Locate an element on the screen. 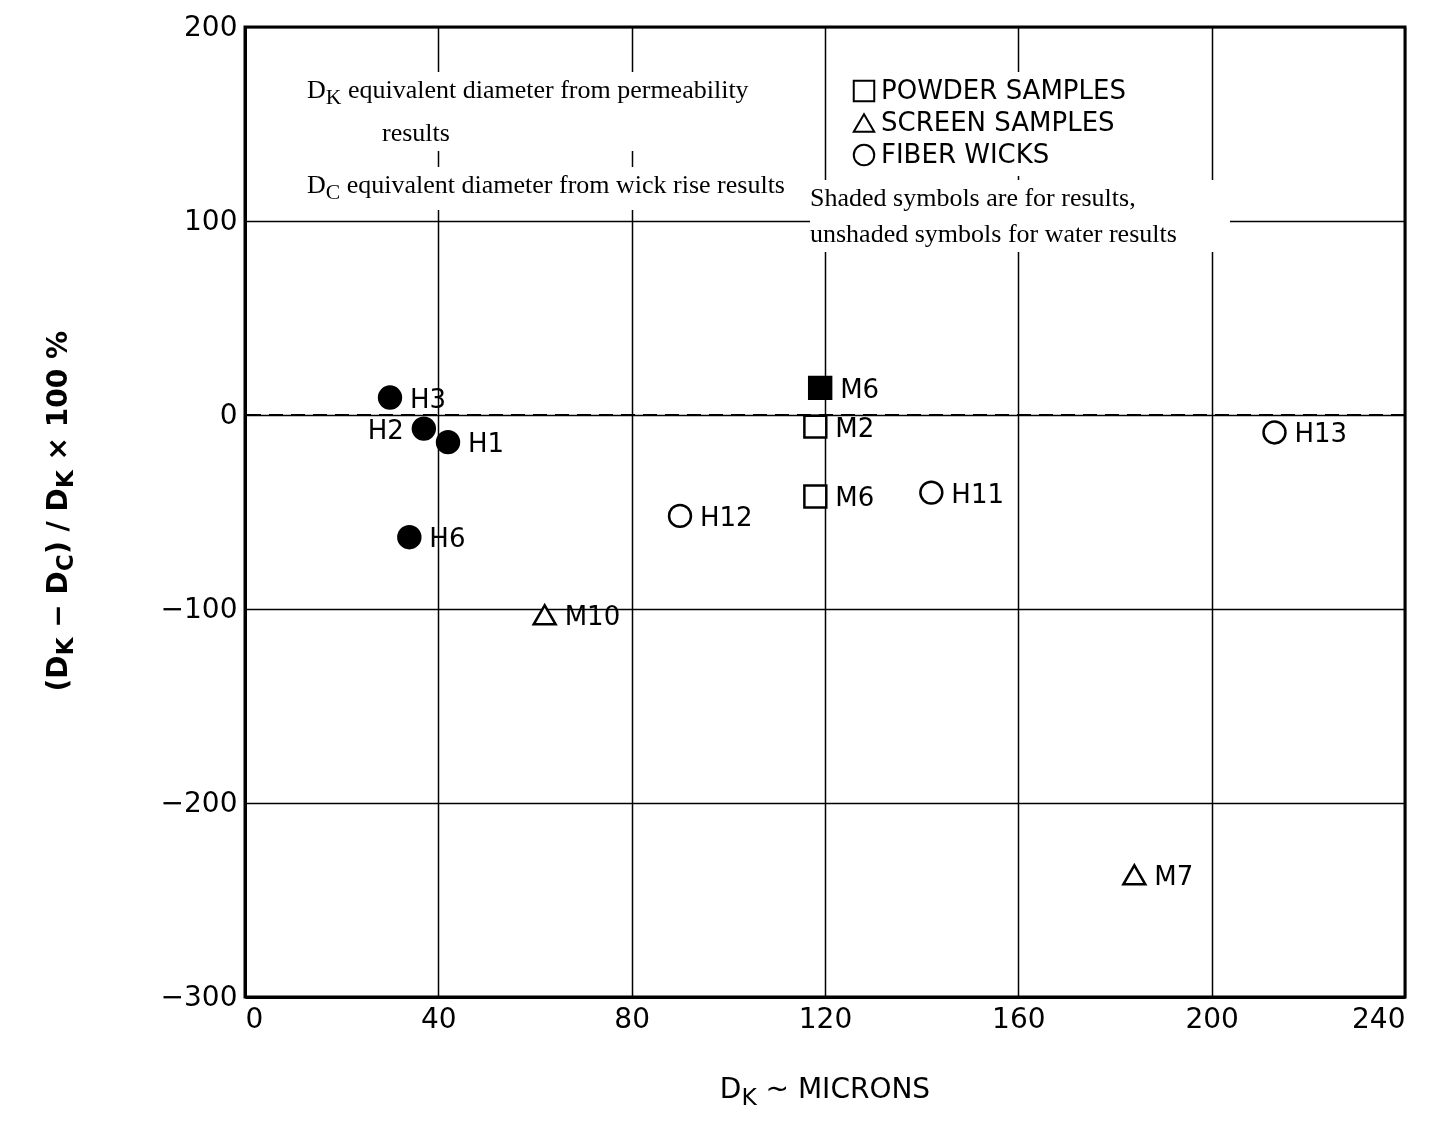  x-axis-title: D$_{K}$ ~ MICRONS is located at coordinates (825, 1091).